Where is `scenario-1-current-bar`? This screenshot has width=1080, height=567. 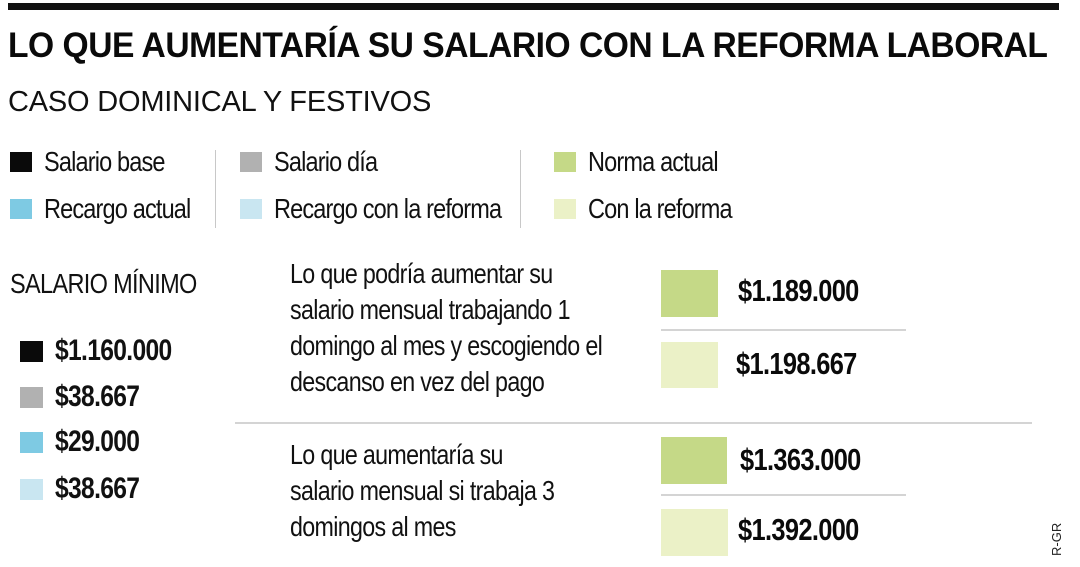 scenario-1-current-bar is located at coordinates (689, 293).